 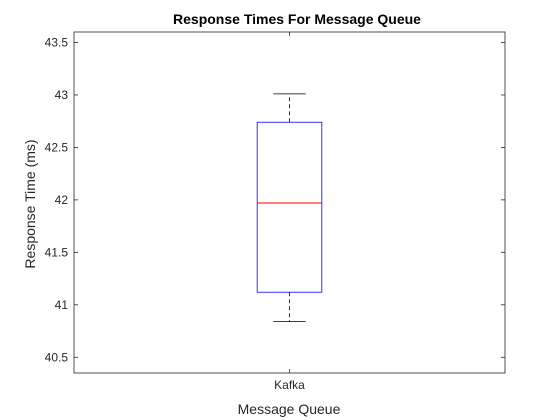 I want to click on interquartile-box, so click(x=289, y=207).